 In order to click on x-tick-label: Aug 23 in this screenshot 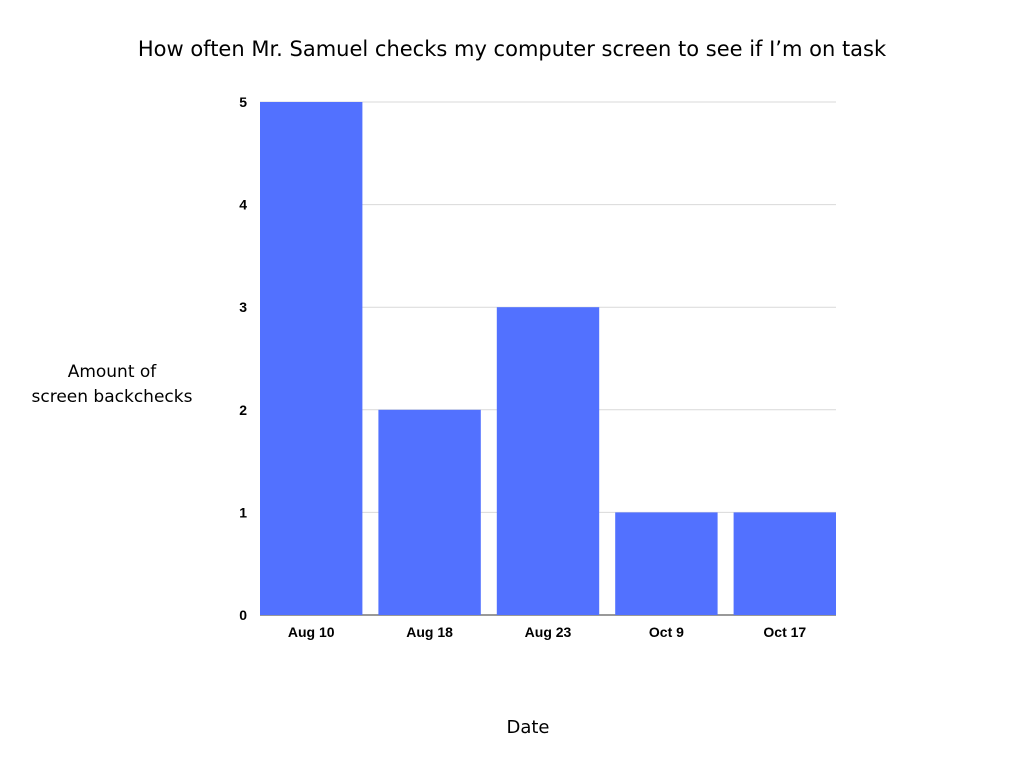, I will do `click(548, 632)`.